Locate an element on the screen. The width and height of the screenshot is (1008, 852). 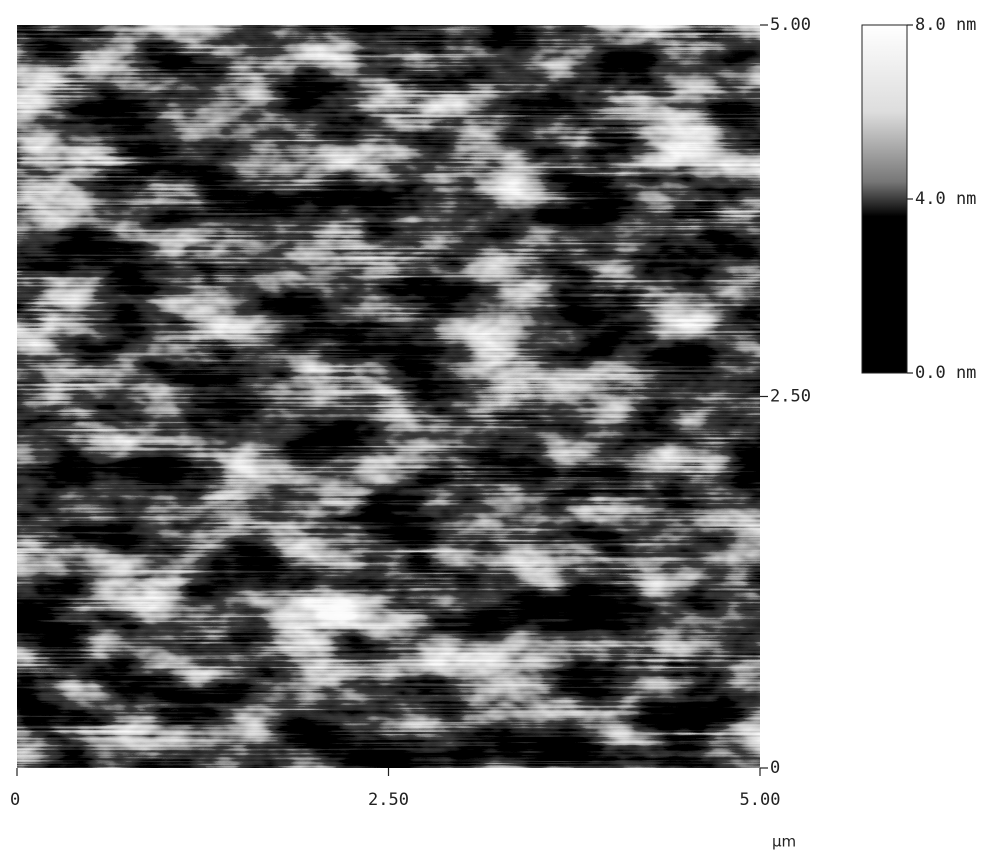
colorbar-tick-label: 4.0 nm is located at coordinates (945, 199).